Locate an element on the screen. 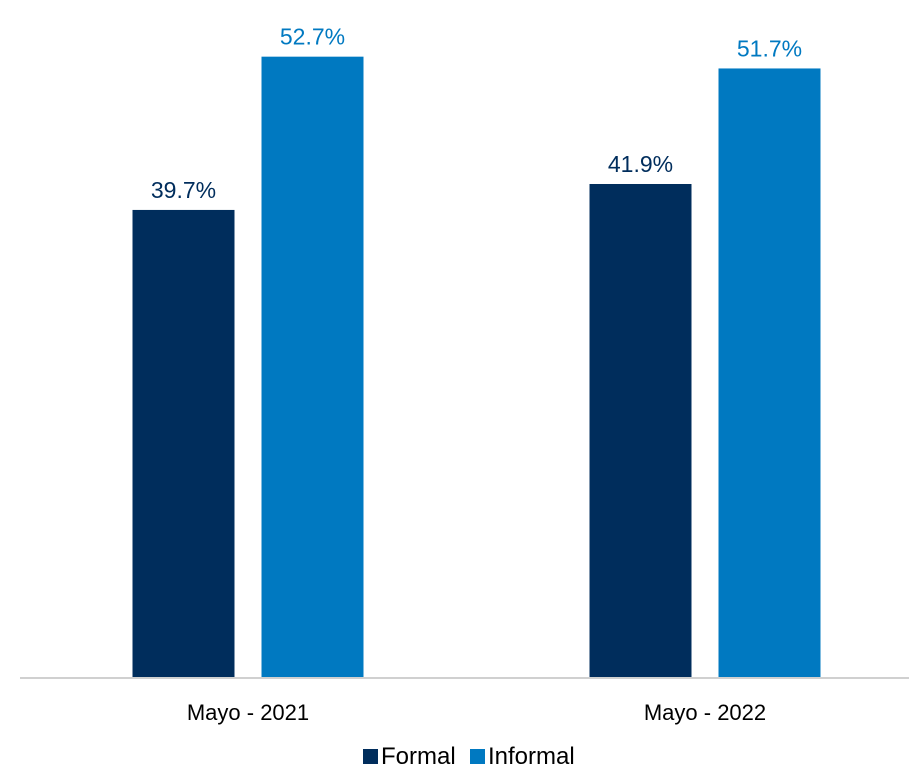  category-label-1: Mayo - 2021 is located at coordinates (248, 712).